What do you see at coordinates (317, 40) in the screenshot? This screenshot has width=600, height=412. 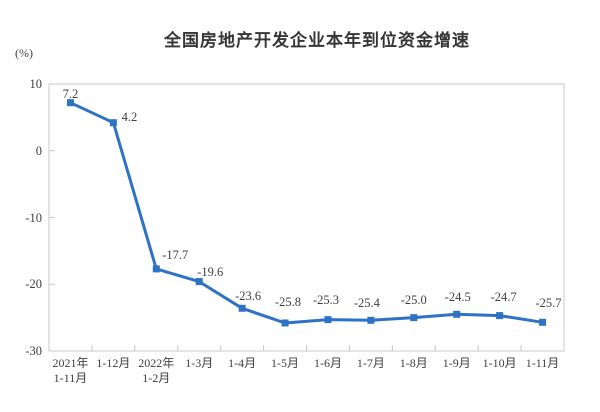 I see `chart-title: 全国房地产开发企业本年到位资金增速` at bounding box center [317, 40].